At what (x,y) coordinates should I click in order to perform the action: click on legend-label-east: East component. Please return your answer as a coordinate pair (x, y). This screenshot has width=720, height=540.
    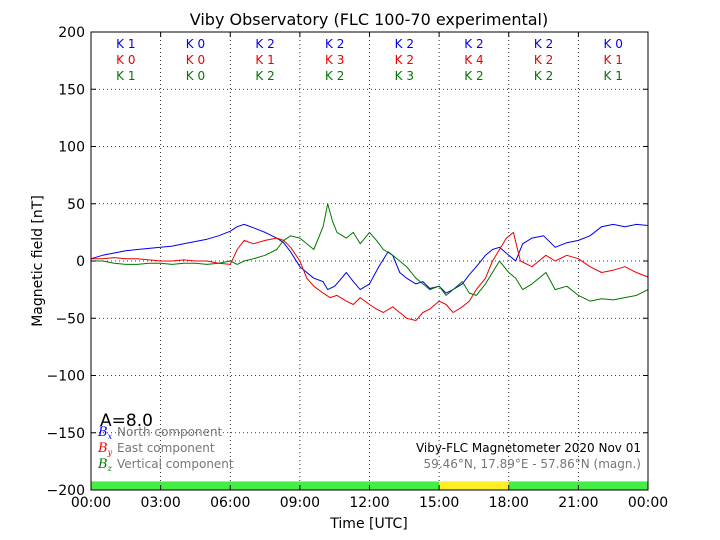
    Looking at the image, I should click on (166, 448).